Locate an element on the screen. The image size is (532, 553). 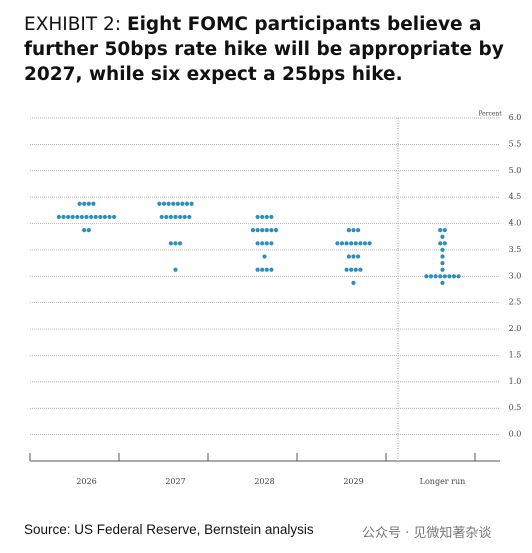
x-tick-label: 2029 is located at coordinates (353, 481).